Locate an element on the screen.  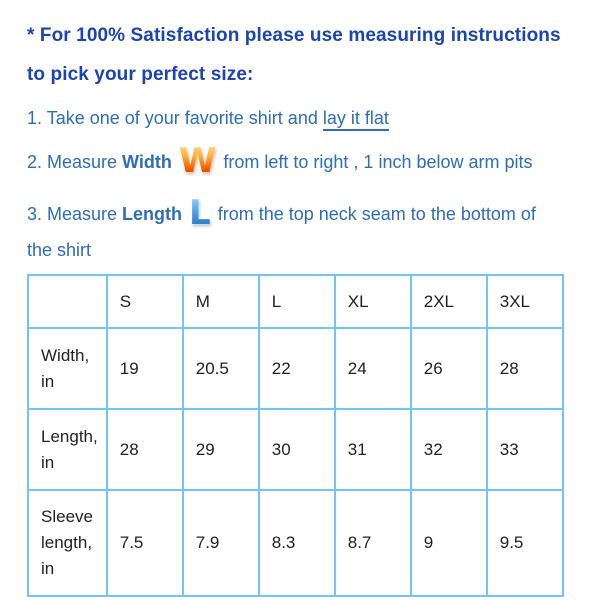
length-bold-label: Length is located at coordinates (152, 213).